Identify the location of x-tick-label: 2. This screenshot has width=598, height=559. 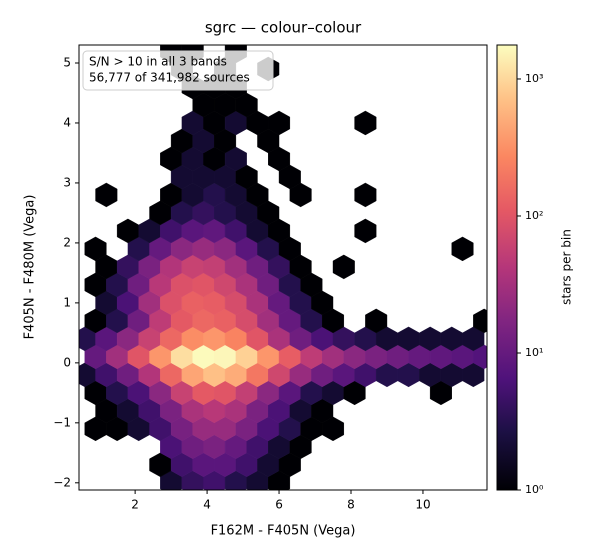
(135, 505).